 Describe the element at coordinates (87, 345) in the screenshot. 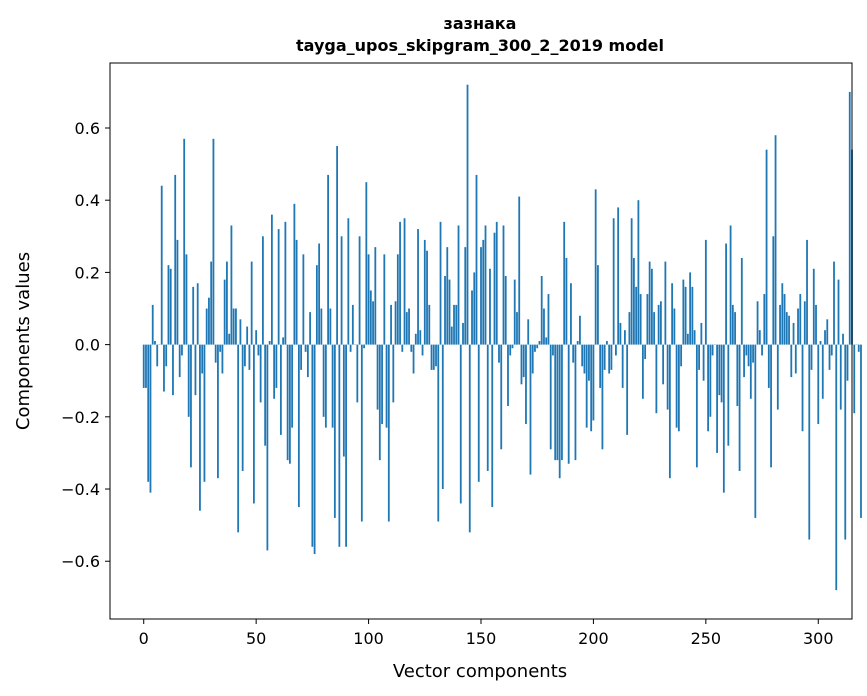

I see `y-tick-label: 0.0` at that location.